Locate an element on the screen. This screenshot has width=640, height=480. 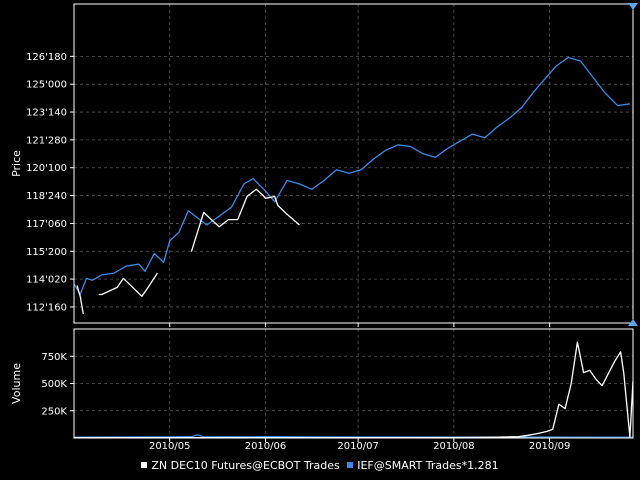
price-tick-label-y: 123'140 is located at coordinates (46, 113).